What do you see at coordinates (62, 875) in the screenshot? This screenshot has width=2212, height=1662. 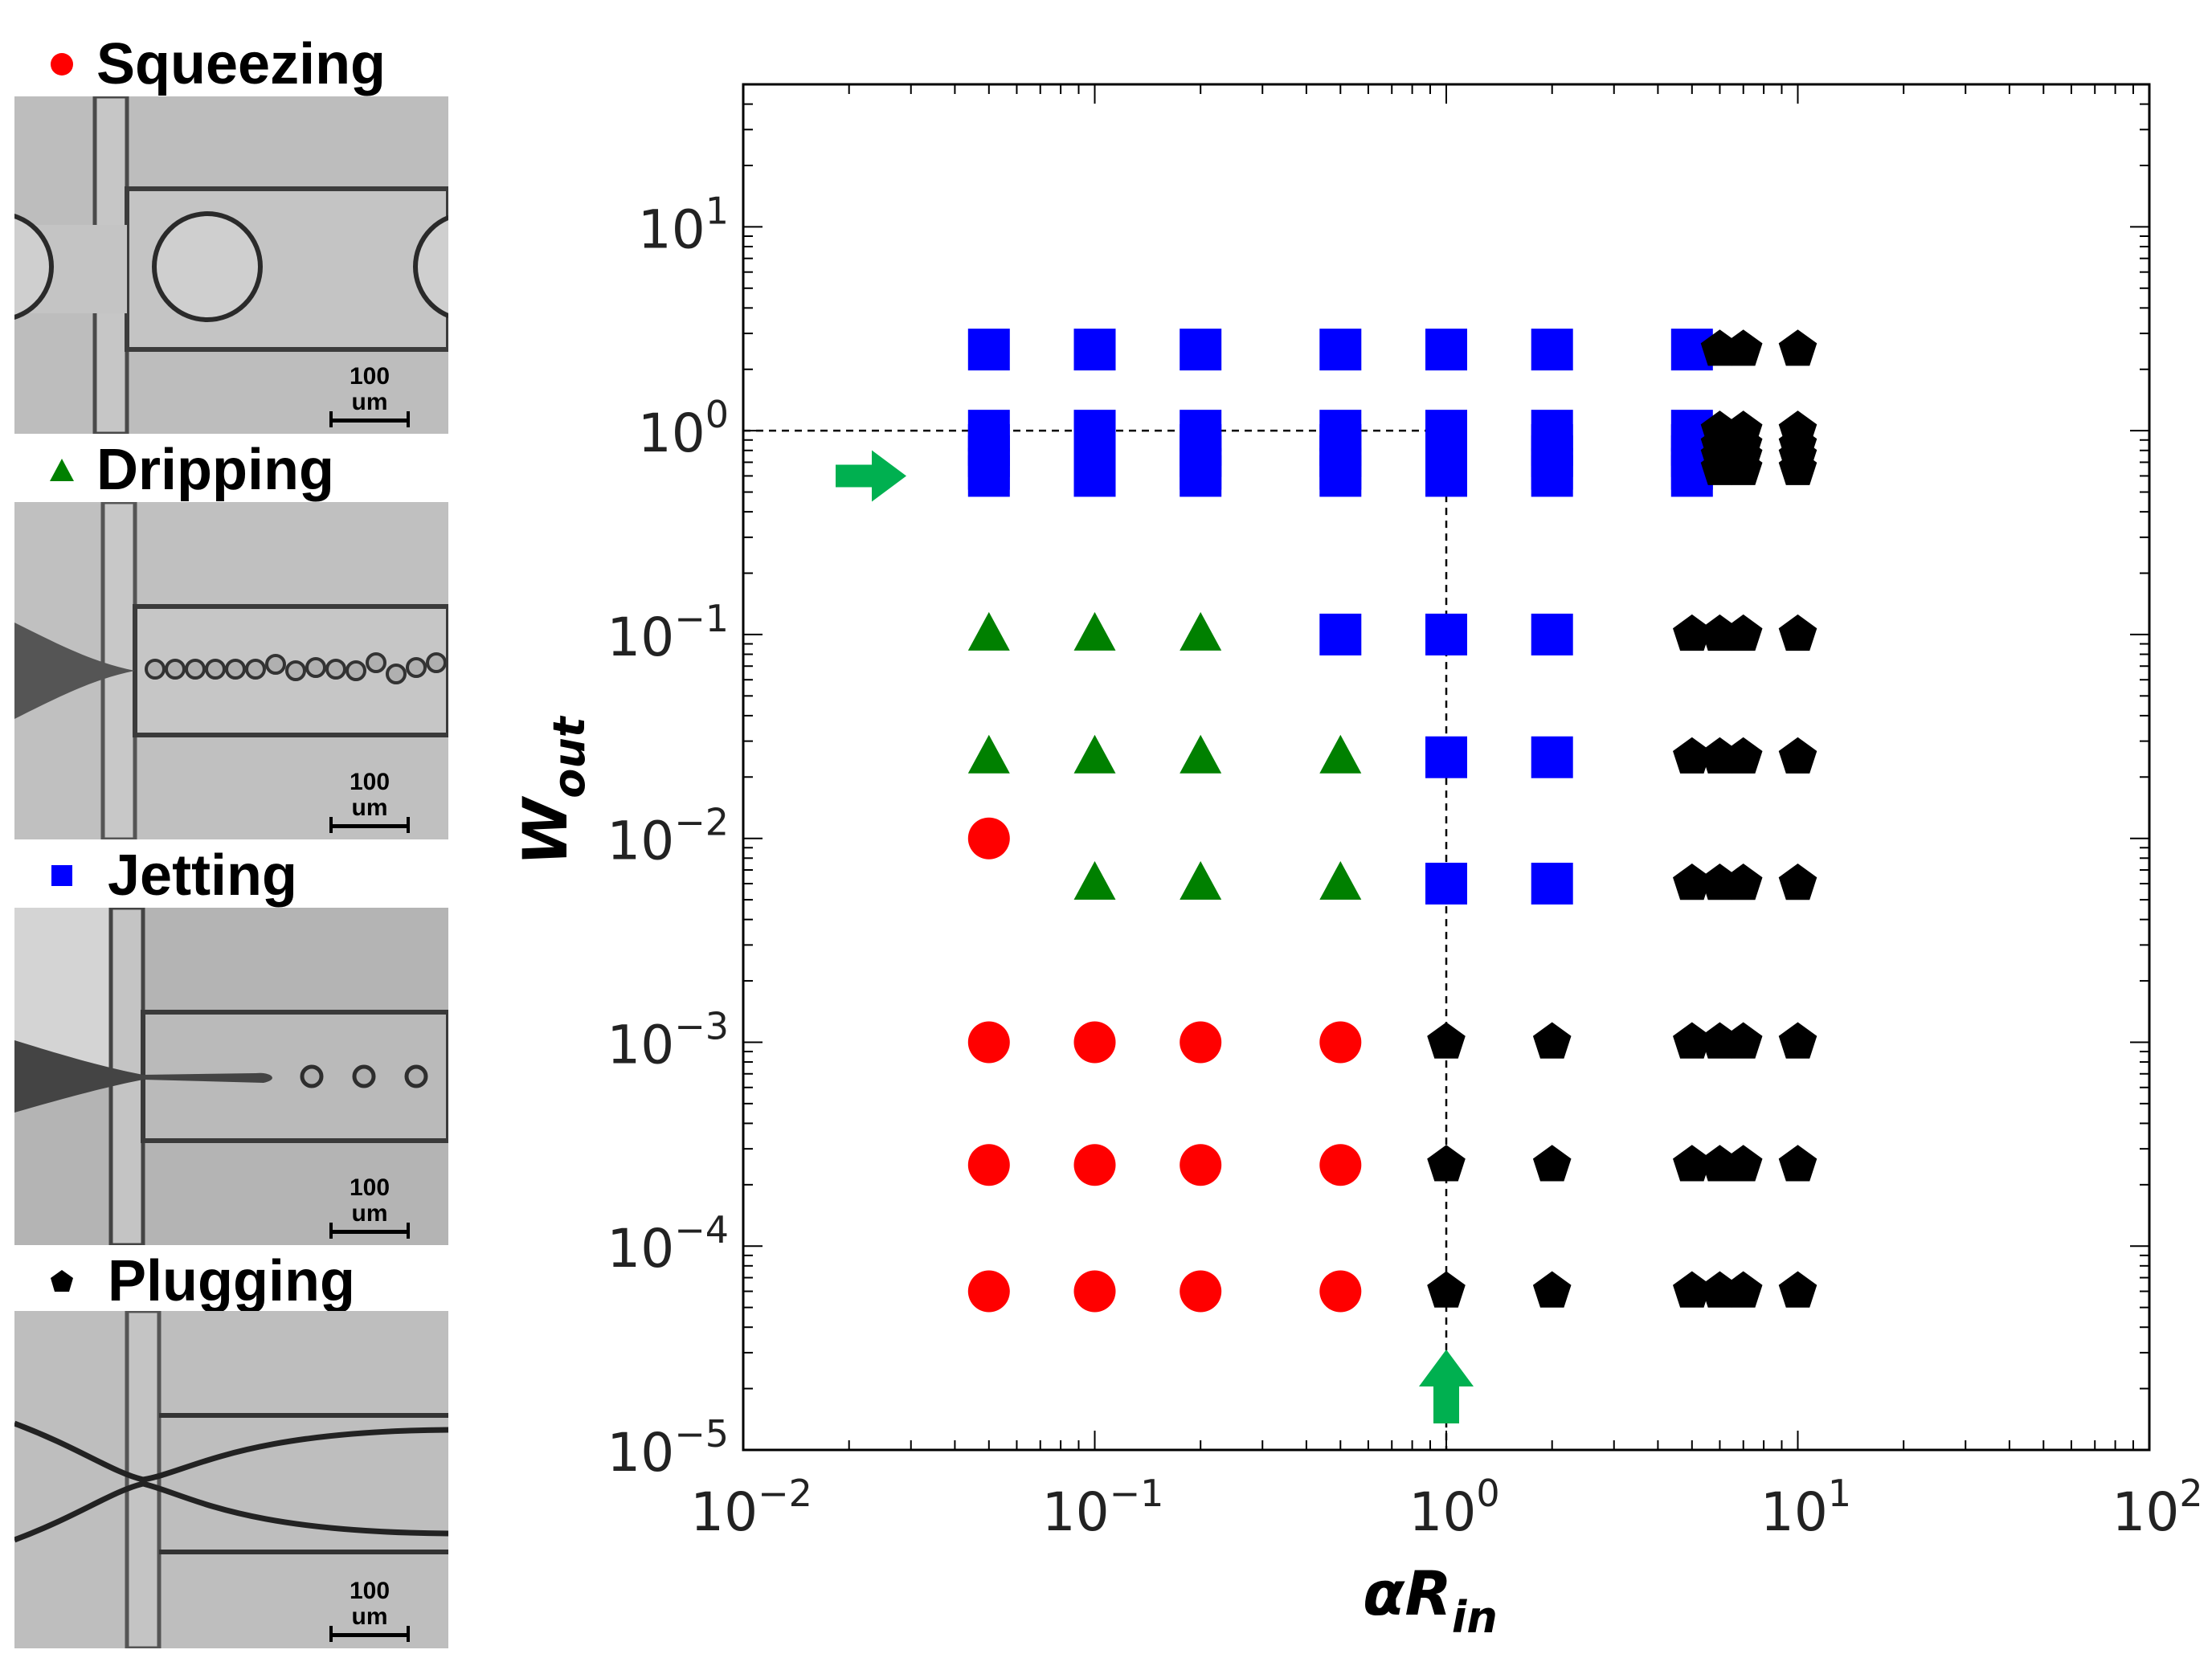 I see `blue-square-marker-icon` at bounding box center [62, 875].